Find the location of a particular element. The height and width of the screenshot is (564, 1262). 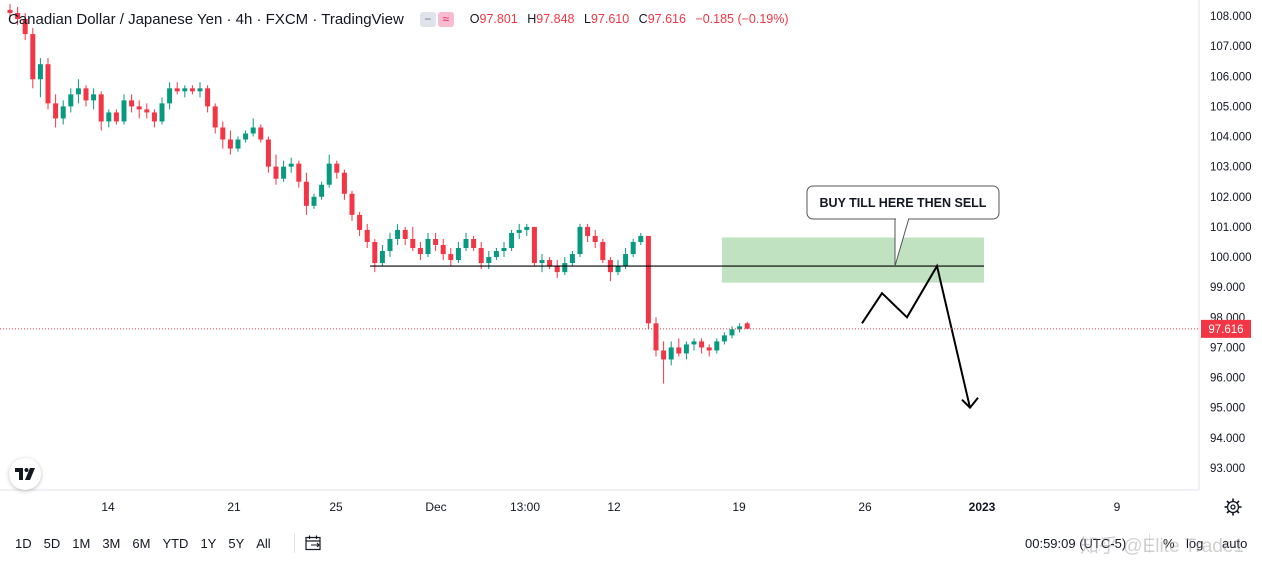

close-label: C is located at coordinates (643, 19).